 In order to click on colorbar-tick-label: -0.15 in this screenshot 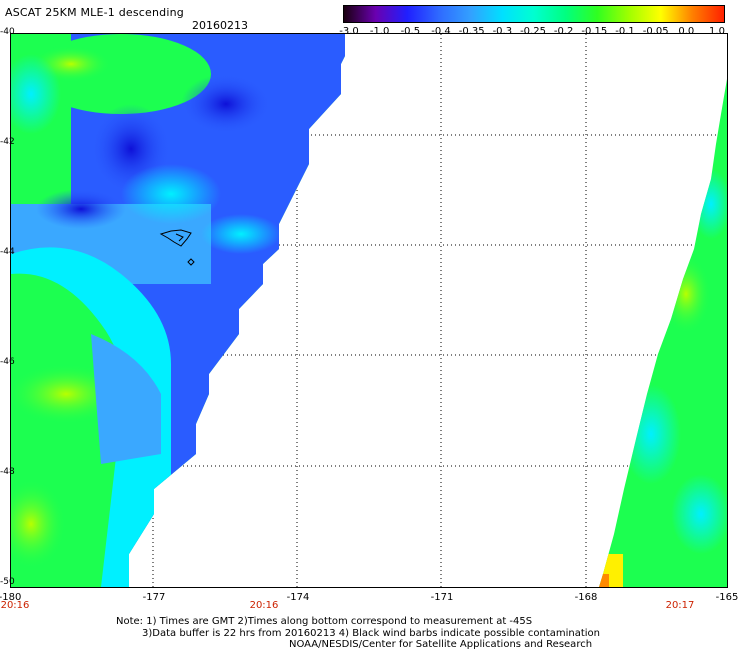, I will do `click(594, 31)`.